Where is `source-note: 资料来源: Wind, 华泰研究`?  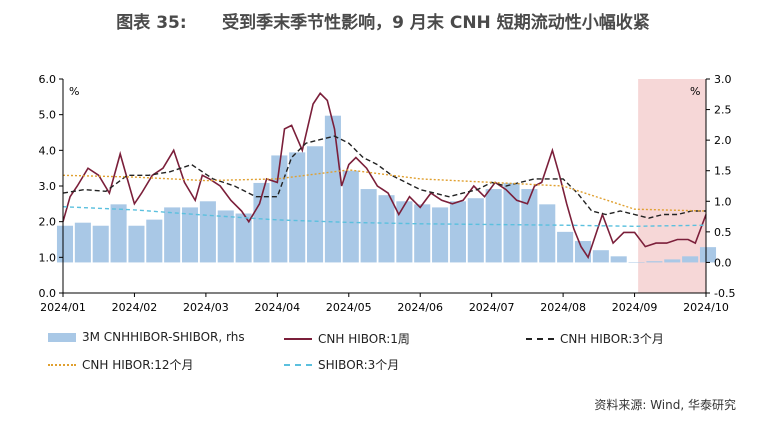 source-note: 资料来源: Wind, 华泰研究 is located at coordinates (665, 405).